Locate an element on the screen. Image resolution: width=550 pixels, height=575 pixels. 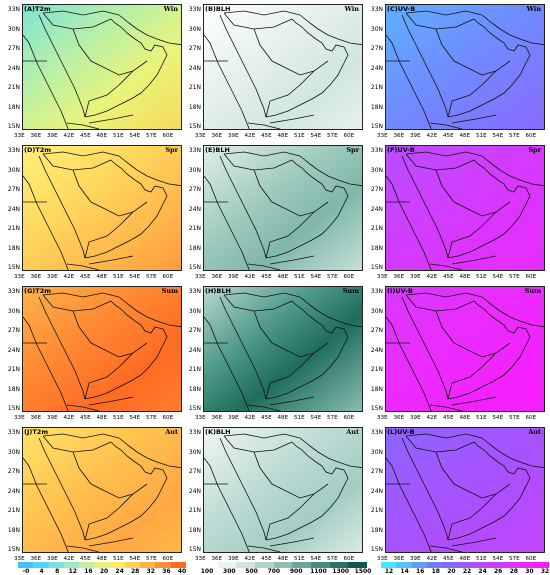
colorbar-tick-label: 300 is located at coordinates (229, 571).